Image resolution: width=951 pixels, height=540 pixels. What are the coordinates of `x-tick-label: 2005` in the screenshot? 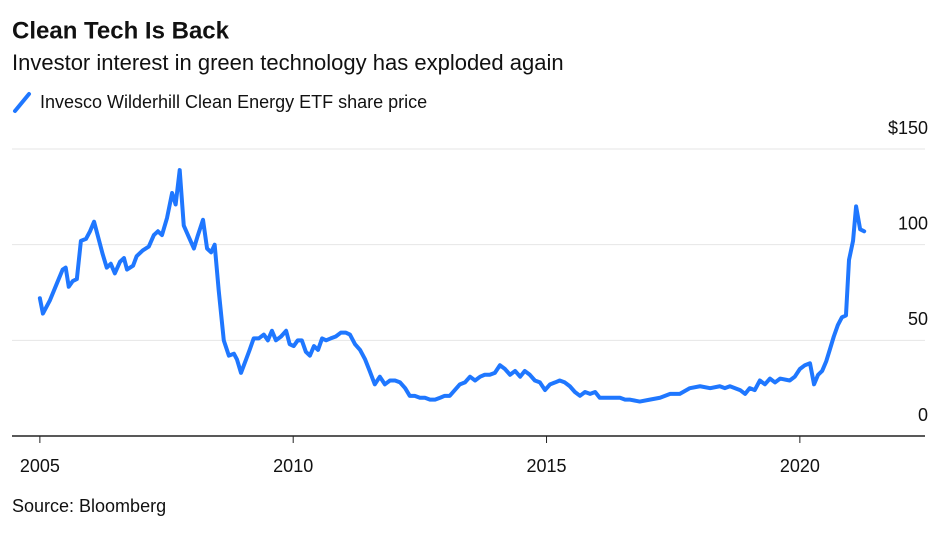 It's located at (40, 466).